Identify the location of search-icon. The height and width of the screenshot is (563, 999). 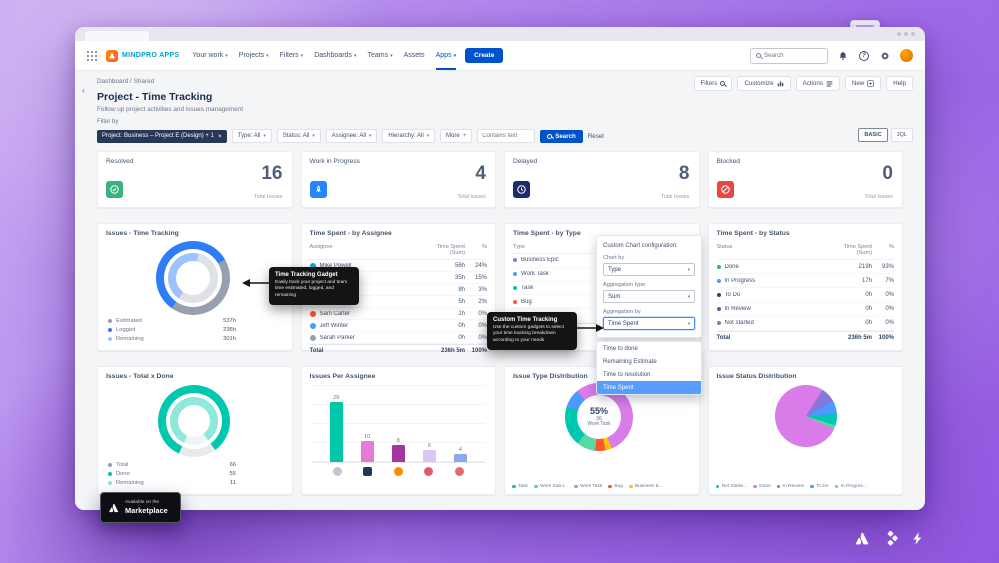
(723, 83).